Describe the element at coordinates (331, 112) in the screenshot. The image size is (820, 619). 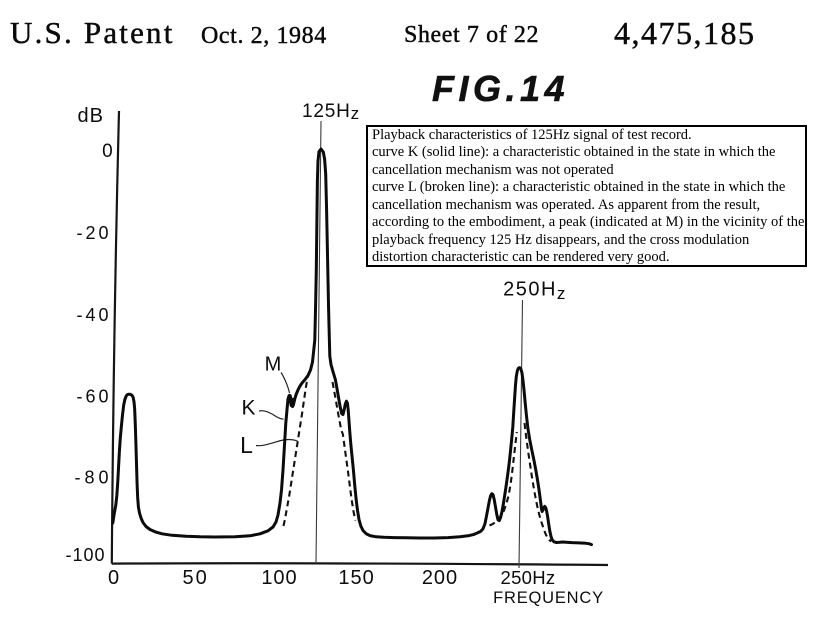
I see `svg-text: 125Hz` at that location.